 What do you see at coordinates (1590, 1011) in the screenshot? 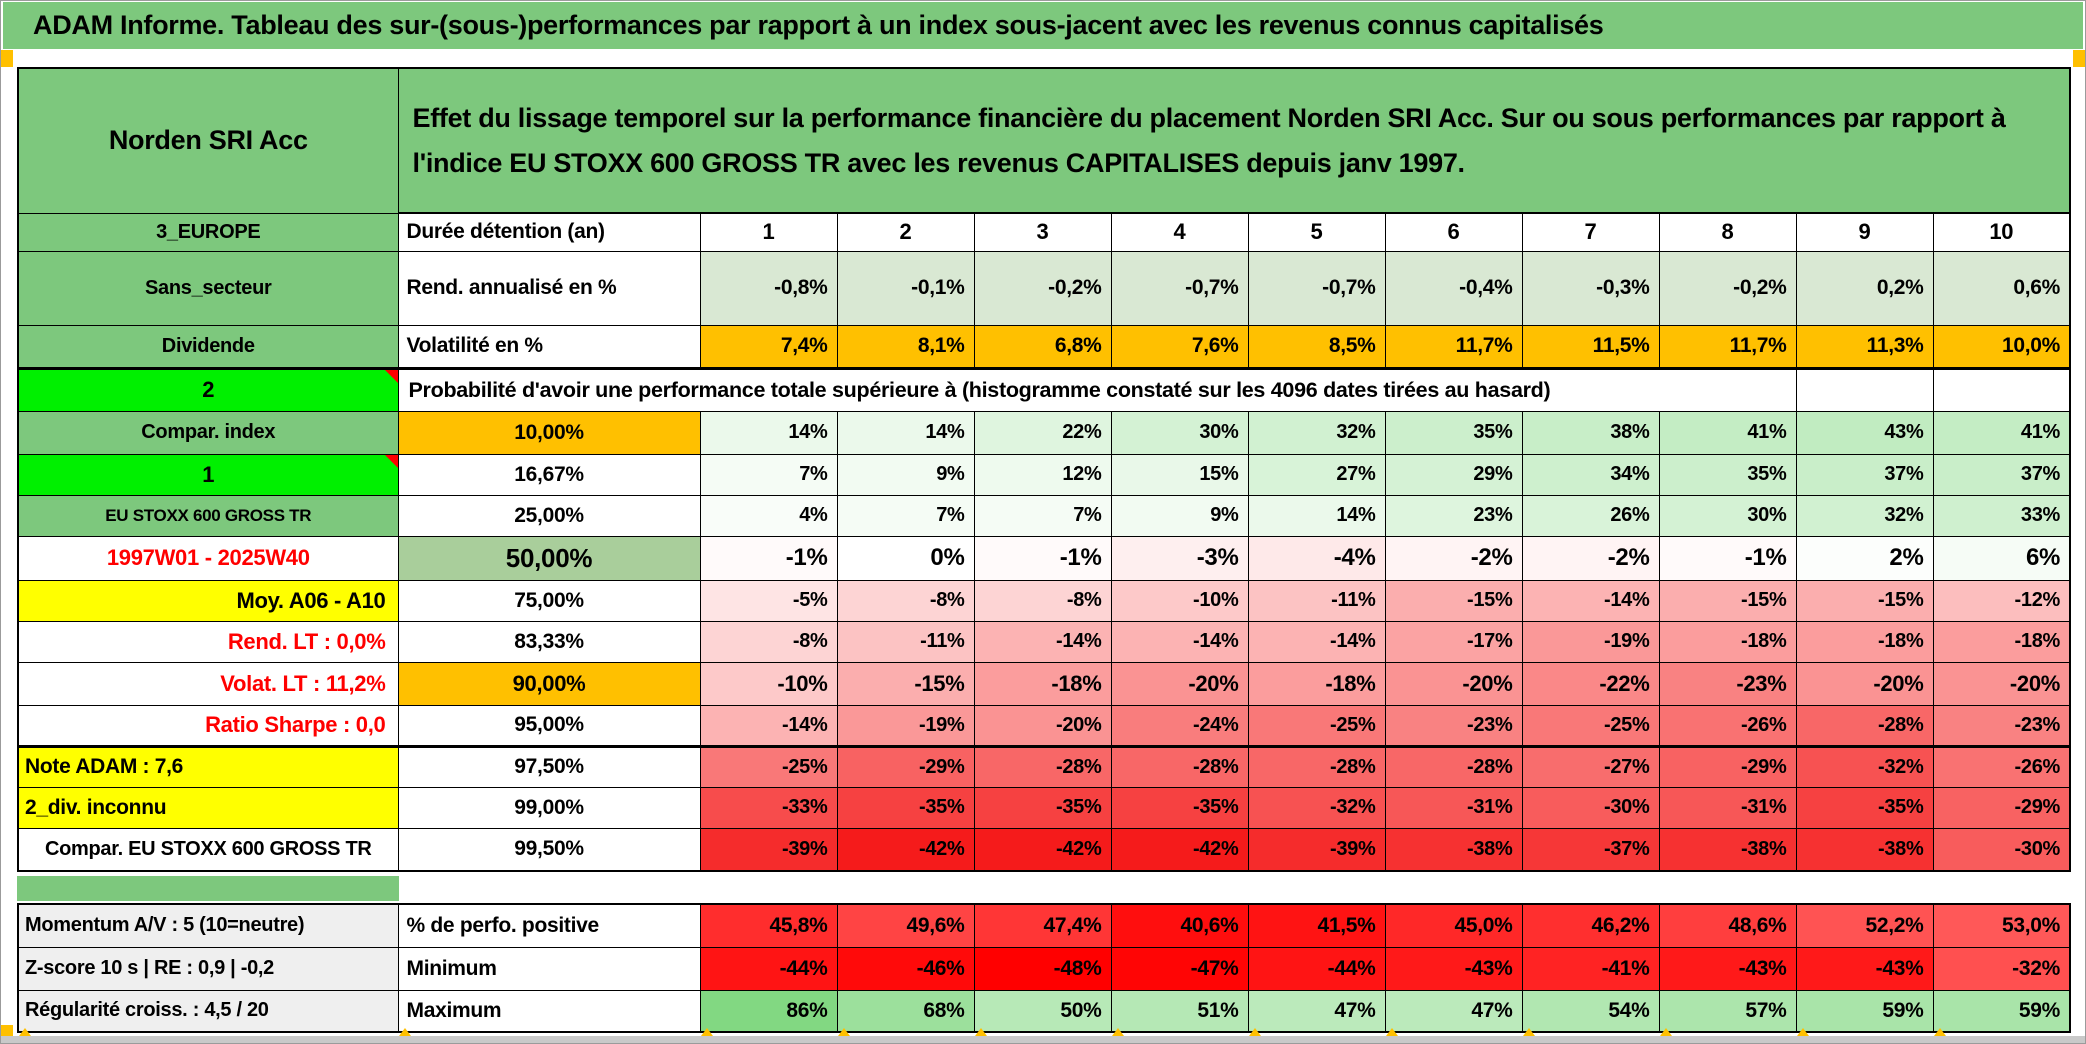
I see `data-cell: 54%` at bounding box center [1590, 1011].